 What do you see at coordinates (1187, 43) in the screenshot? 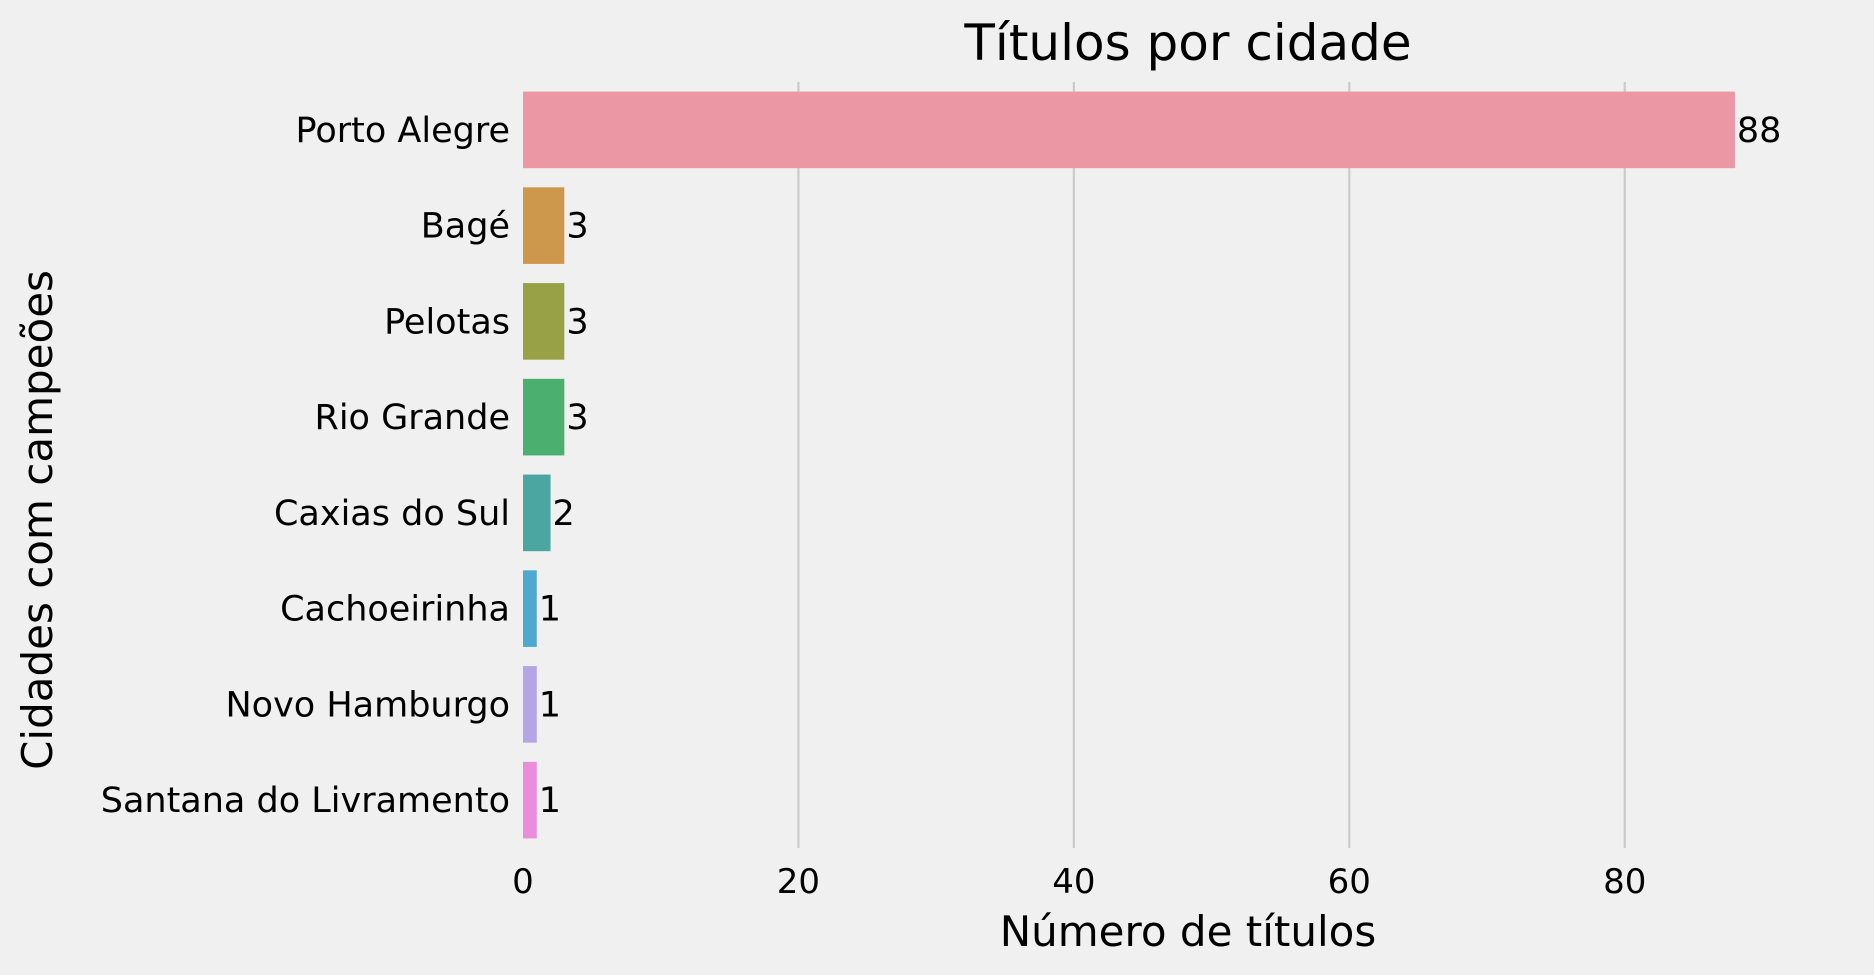
I see `chart-title: Títulos por cidade` at bounding box center [1187, 43].